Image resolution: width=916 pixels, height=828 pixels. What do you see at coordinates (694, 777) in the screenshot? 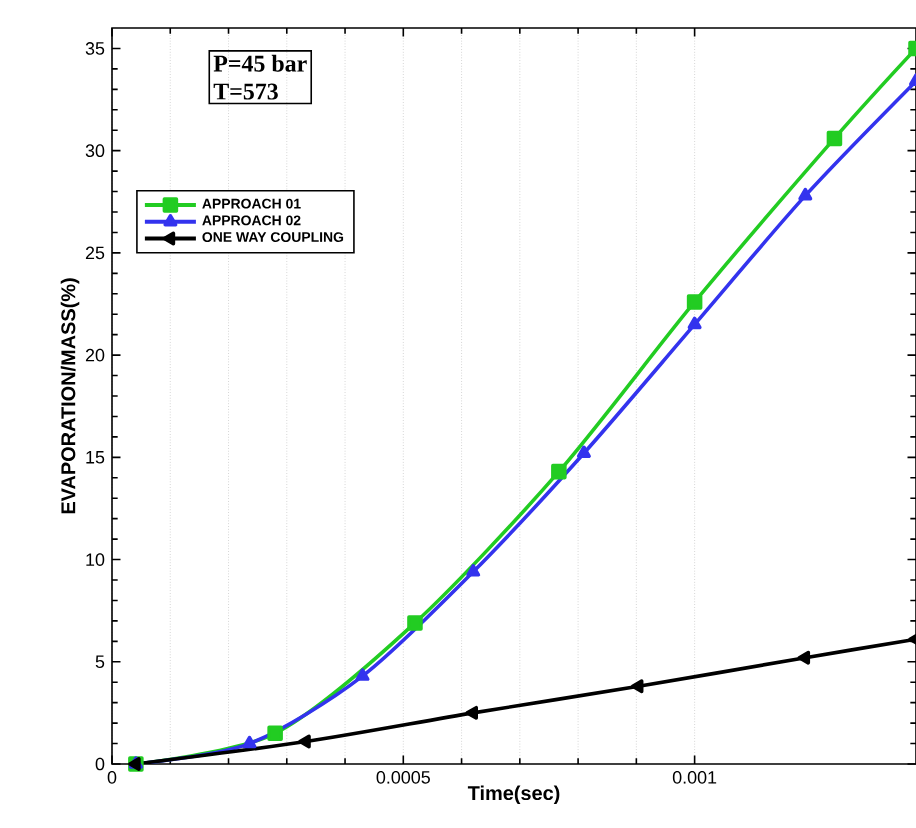
I see `x-tick-label: 0.001` at bounding box center [694, 777].